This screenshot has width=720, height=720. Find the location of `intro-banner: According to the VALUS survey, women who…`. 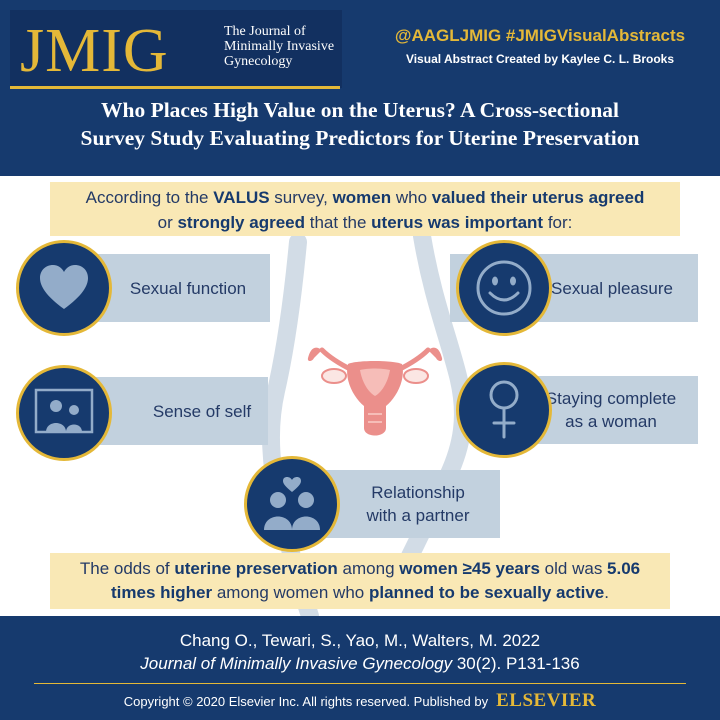

intro-banner: According to the VALUS survey, women who… is located at coordinates (365, 209).